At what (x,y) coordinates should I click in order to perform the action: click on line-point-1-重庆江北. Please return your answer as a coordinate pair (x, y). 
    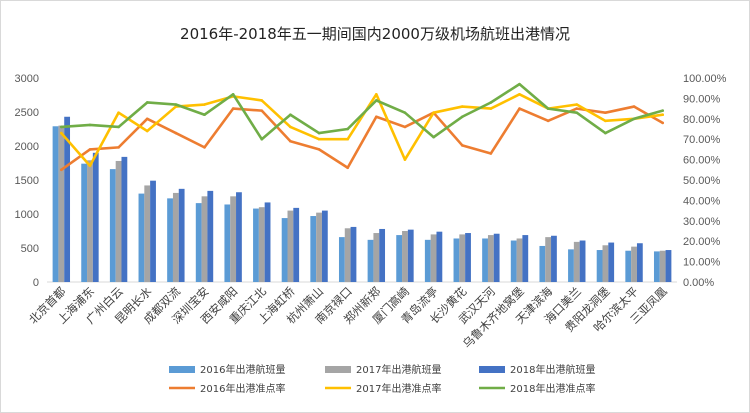
    Looking at the image, I should click on (262, 110).